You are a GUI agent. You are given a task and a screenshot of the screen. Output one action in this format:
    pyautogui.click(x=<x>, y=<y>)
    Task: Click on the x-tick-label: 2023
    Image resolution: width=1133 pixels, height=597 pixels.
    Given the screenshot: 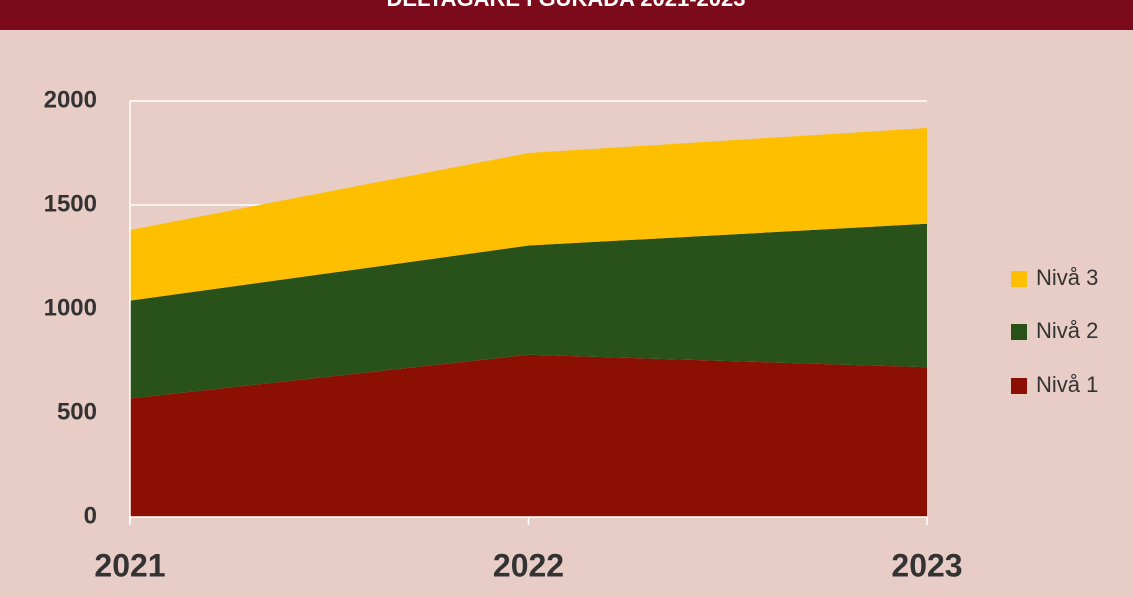 What is the action you would take?
    pyautogui.click(x=926, y=565)
    